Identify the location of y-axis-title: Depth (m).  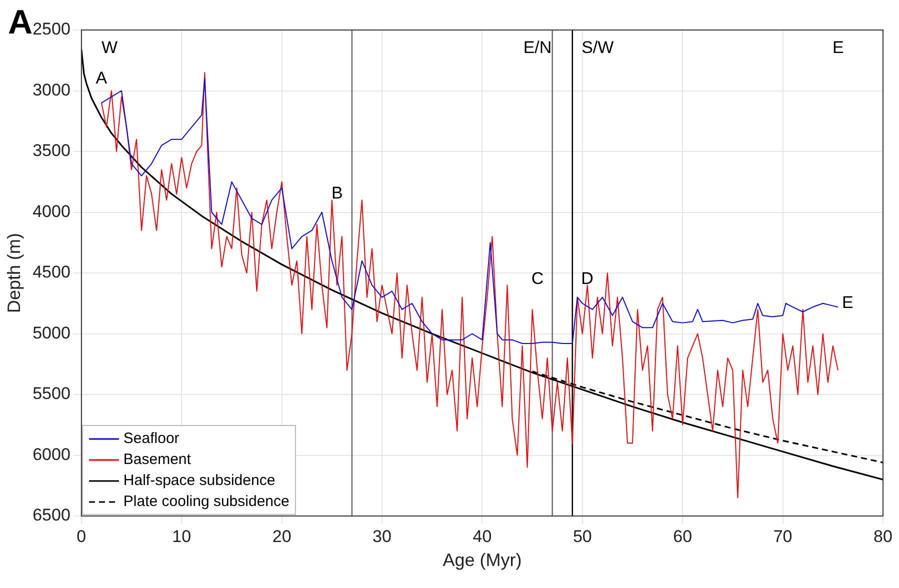
(14, 273).